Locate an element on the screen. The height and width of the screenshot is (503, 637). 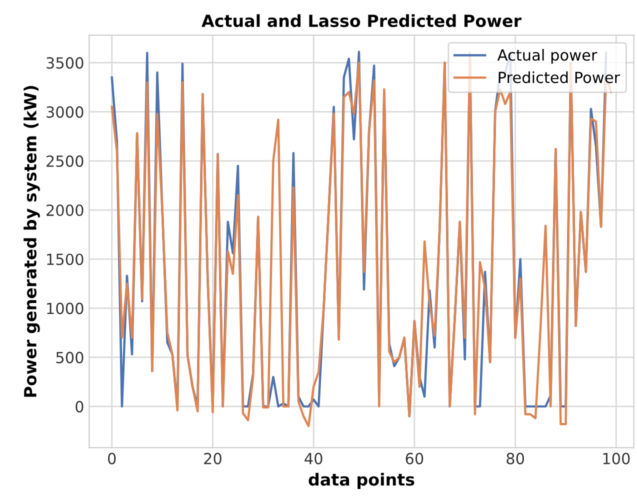
y-tick-label: 3500 is located at coordinates (65, 63).